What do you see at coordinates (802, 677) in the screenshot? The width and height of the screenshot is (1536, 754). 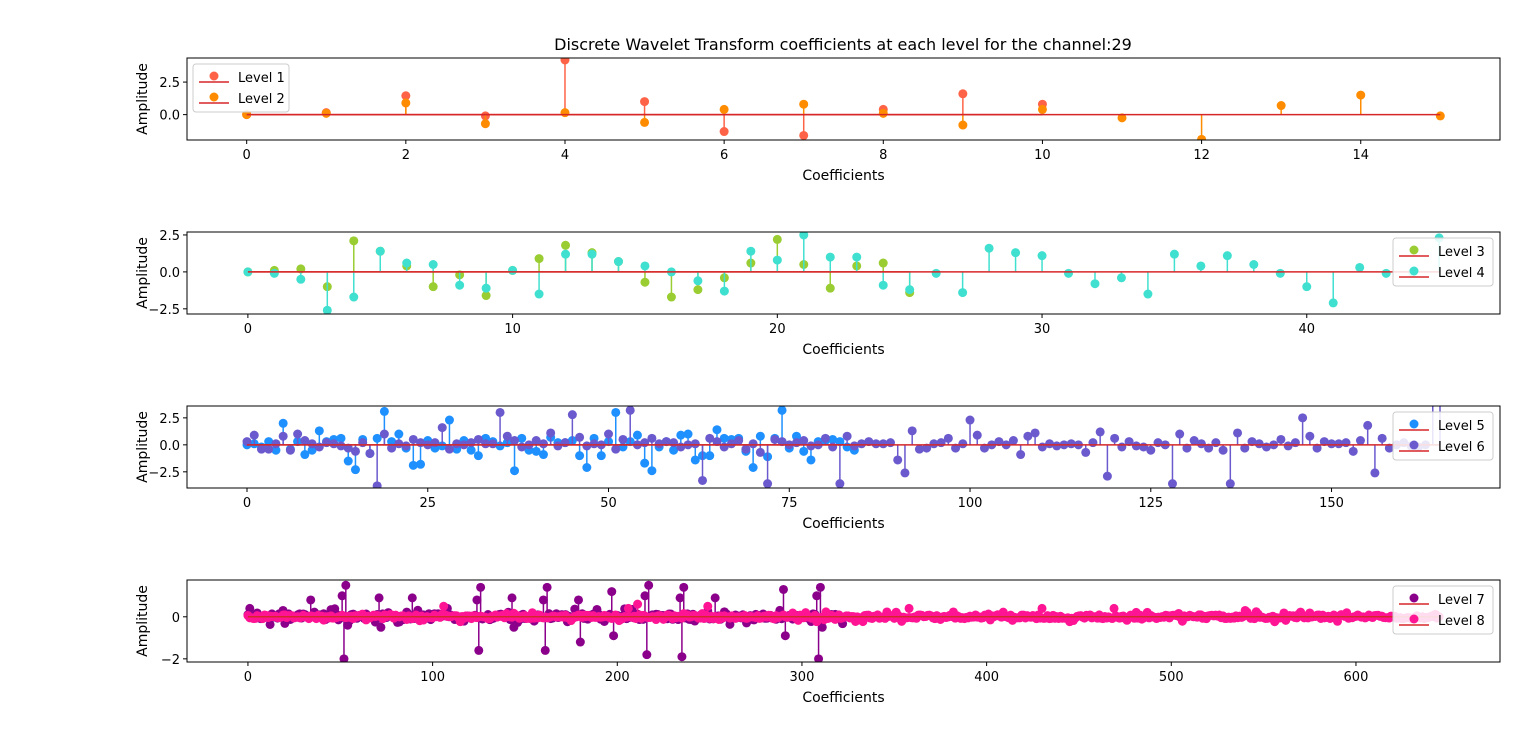 I see `x-tick-label: 300` at bounding box center [802, 677].